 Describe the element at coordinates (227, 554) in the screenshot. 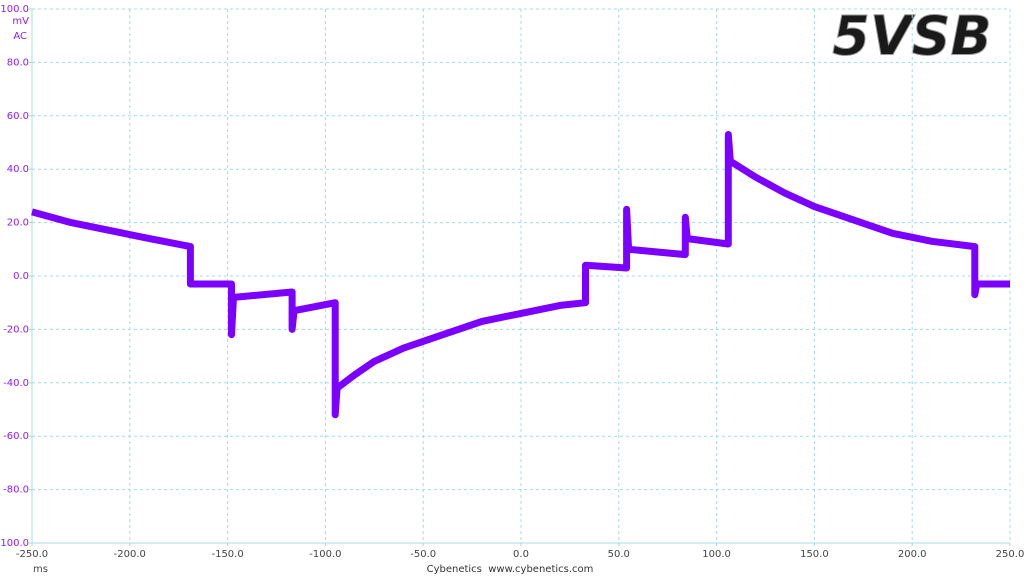

I see `x-tick-label: -150.0` at that location.